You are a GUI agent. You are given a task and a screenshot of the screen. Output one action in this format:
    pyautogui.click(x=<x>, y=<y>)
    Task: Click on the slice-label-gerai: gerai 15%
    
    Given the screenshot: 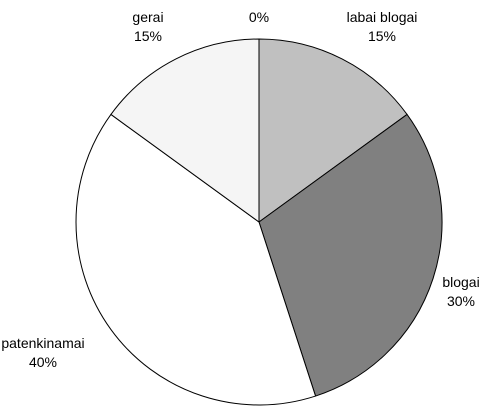 What is the action you would take?
    pyautogui.click(x=147, y=26)
    